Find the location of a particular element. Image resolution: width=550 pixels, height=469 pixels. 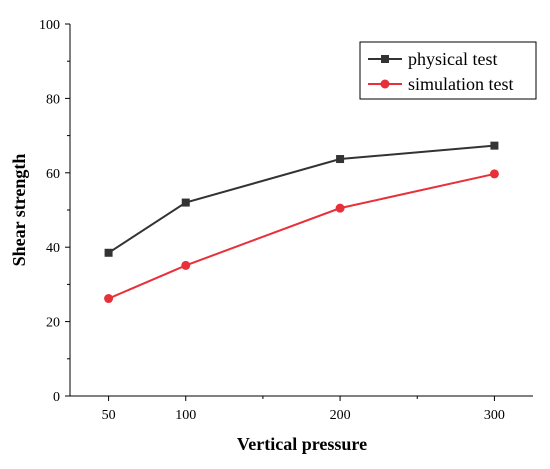

y-tick-label: 80 is located at coordinates (53, 99).